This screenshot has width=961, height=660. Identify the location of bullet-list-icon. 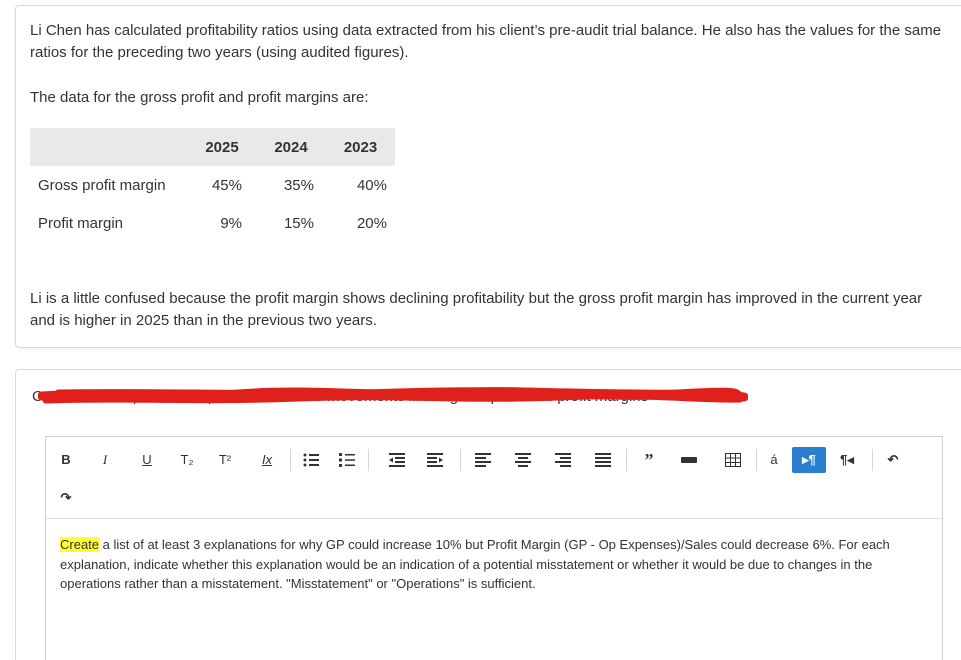
(311, 460).